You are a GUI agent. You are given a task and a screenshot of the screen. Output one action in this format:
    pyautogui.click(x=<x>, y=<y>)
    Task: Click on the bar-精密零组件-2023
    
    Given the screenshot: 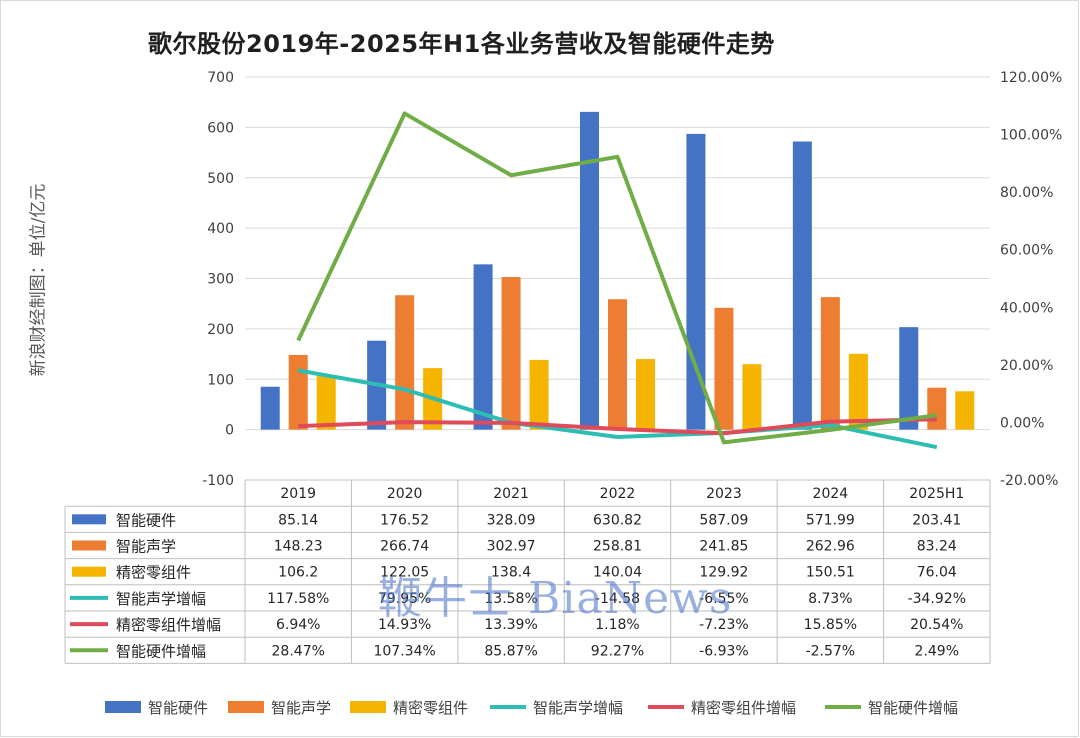 What is the action you would take?
    pyautogui.click(x=751, y=396)
    